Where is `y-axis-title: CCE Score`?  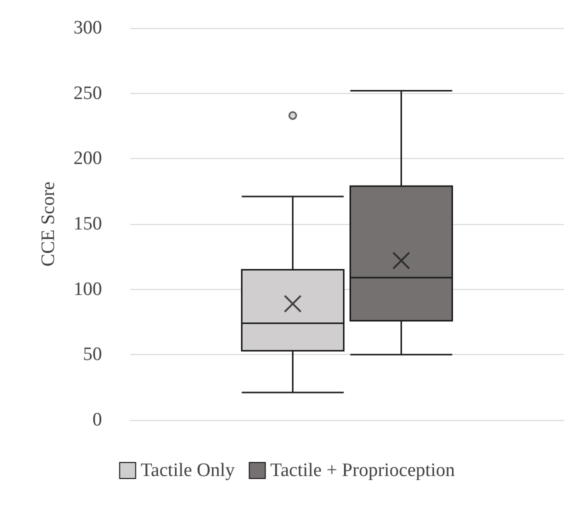
y-axis-title: CCE Score is located at coordinates (48, 224).